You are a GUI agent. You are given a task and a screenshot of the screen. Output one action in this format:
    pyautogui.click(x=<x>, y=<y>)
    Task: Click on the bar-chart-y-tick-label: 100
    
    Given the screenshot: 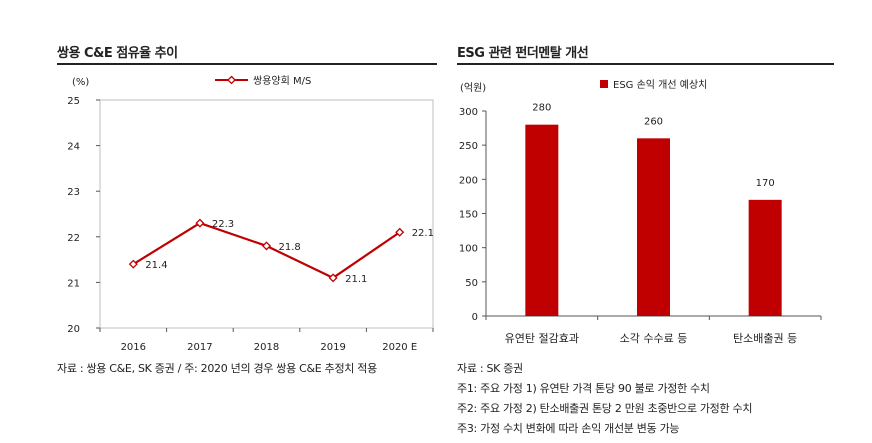 What is the action you would take?
    pyautogui.click(x=468, y=249)
    